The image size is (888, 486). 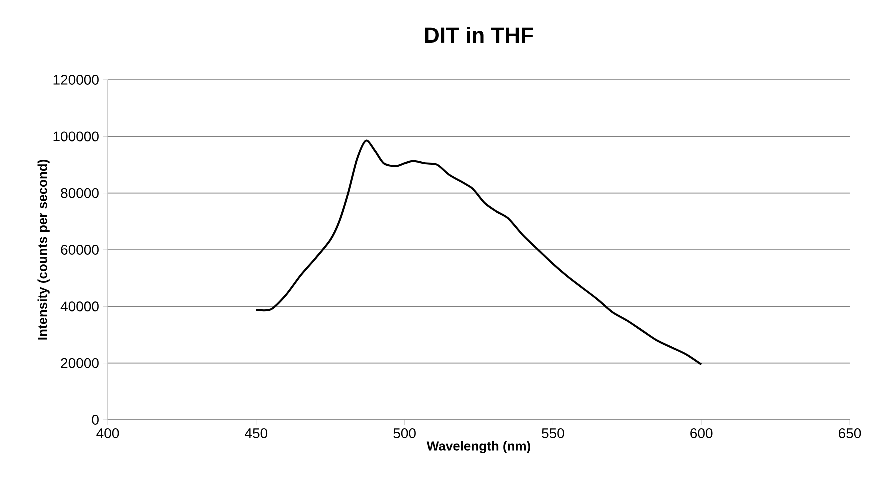 What do you see at coordinates (76, 137) in the screenshot?
I see `y-tick-label: 100000` at bounding box center [76, 137].